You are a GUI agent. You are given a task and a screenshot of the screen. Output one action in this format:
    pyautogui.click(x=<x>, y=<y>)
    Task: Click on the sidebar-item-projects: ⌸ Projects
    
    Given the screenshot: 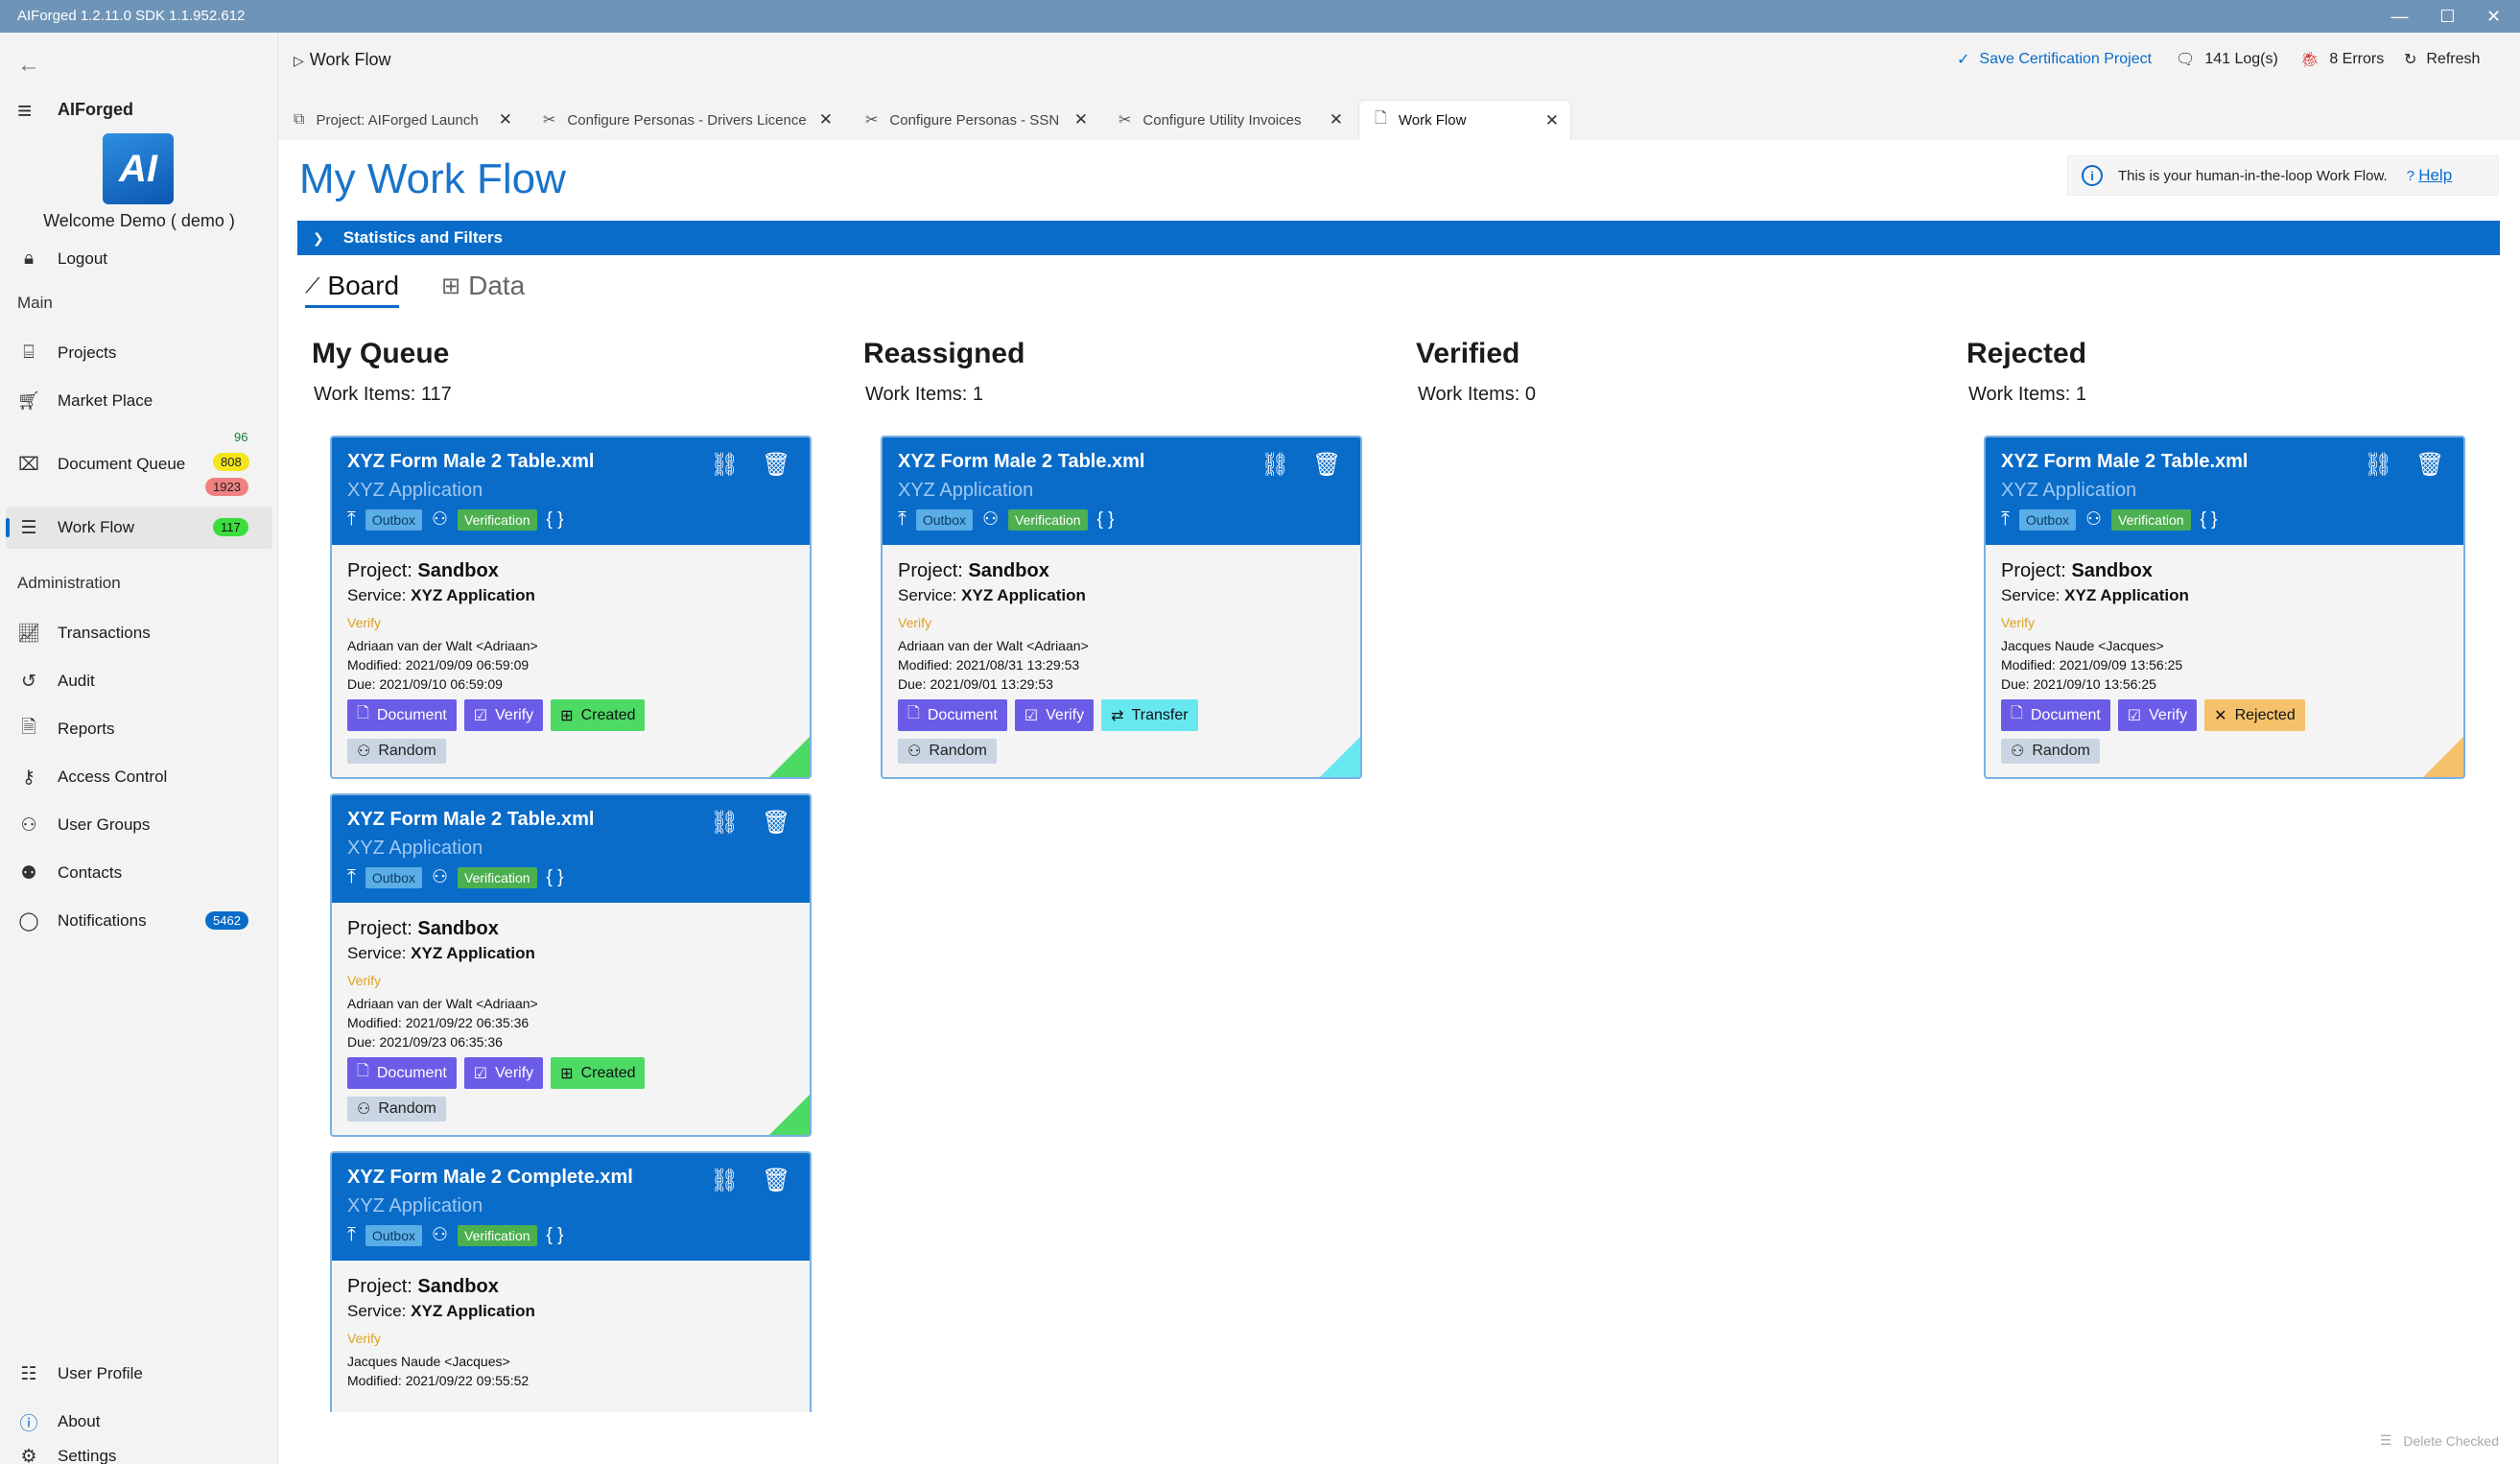 What is the action you would take?
    pyautogui.click(x=136, y=353)
    